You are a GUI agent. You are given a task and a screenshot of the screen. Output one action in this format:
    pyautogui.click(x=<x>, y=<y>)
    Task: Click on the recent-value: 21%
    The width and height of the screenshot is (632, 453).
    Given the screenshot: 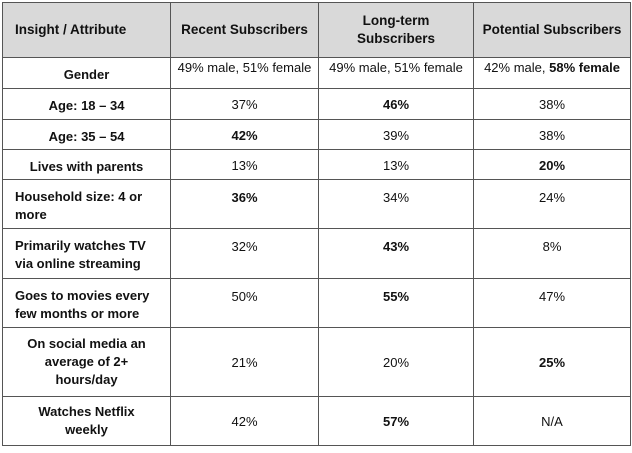 What is the action you would take?
    pyautogui.click(x=244, y=362)
    